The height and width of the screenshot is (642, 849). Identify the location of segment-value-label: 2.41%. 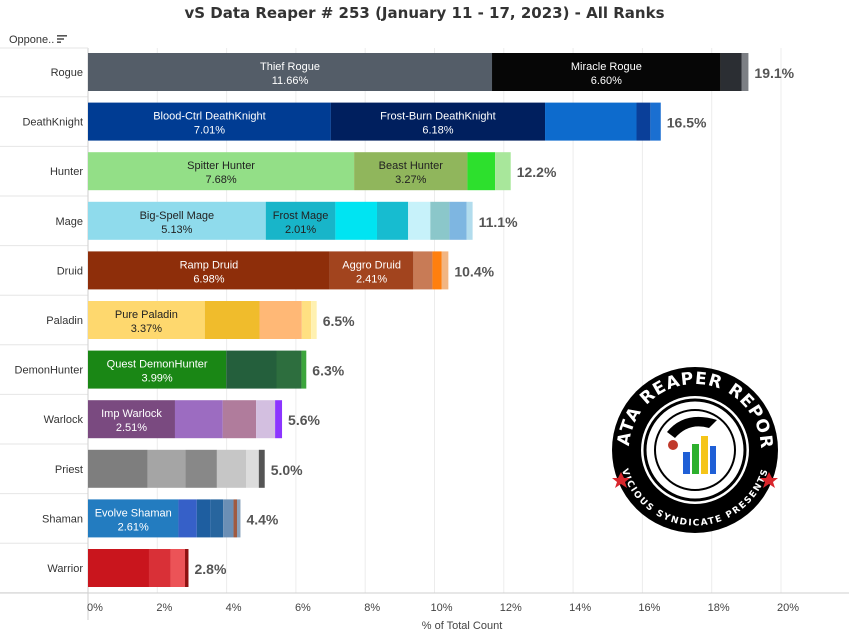
(371, 279).